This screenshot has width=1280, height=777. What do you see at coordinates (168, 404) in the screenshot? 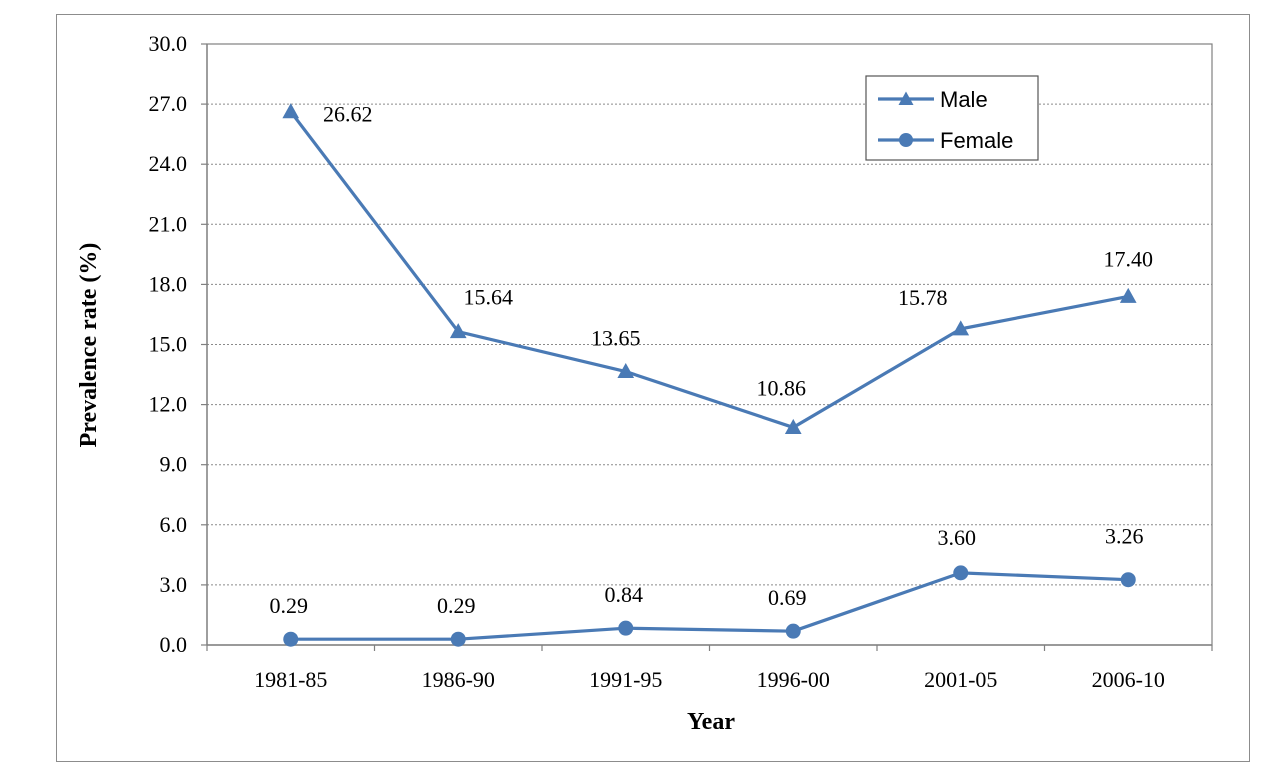
I see `y-tick-label: 12.0` at bounding box center [168, 404].